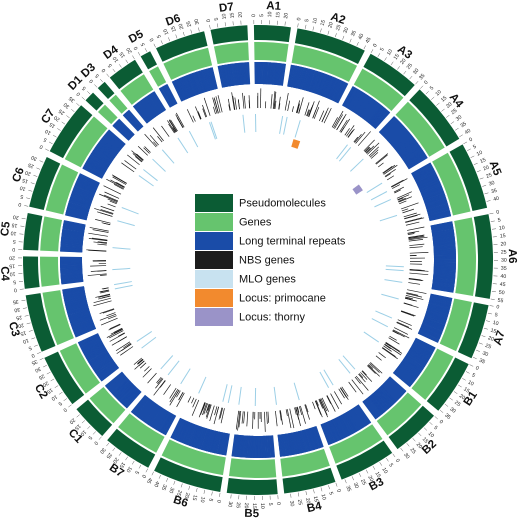 Image resolution: width=520 pixels, height=519 pixels. I want to click on pseudomolecule-a1, so click(272, 34).